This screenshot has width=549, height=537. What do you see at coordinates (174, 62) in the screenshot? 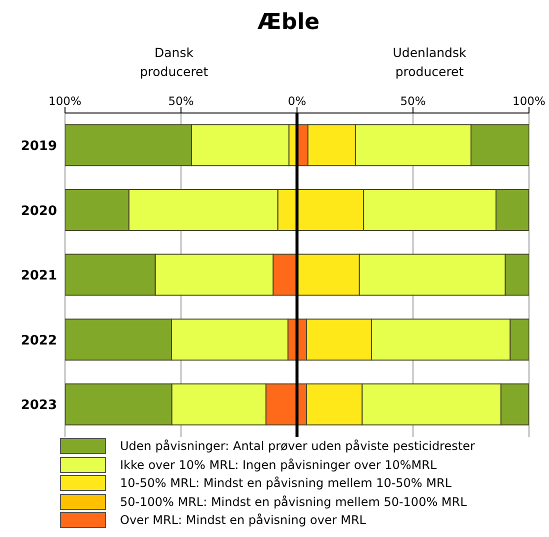
I see `text: Dansk produceret` at bounding box center [174, 62].